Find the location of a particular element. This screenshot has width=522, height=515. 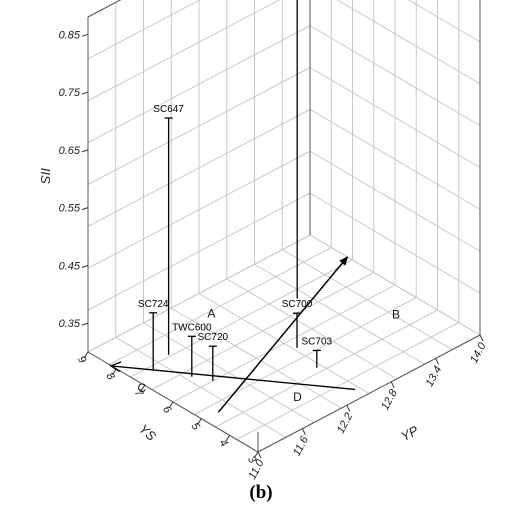

z-tick-label: 0.45 is located at coordinates (70, 266).